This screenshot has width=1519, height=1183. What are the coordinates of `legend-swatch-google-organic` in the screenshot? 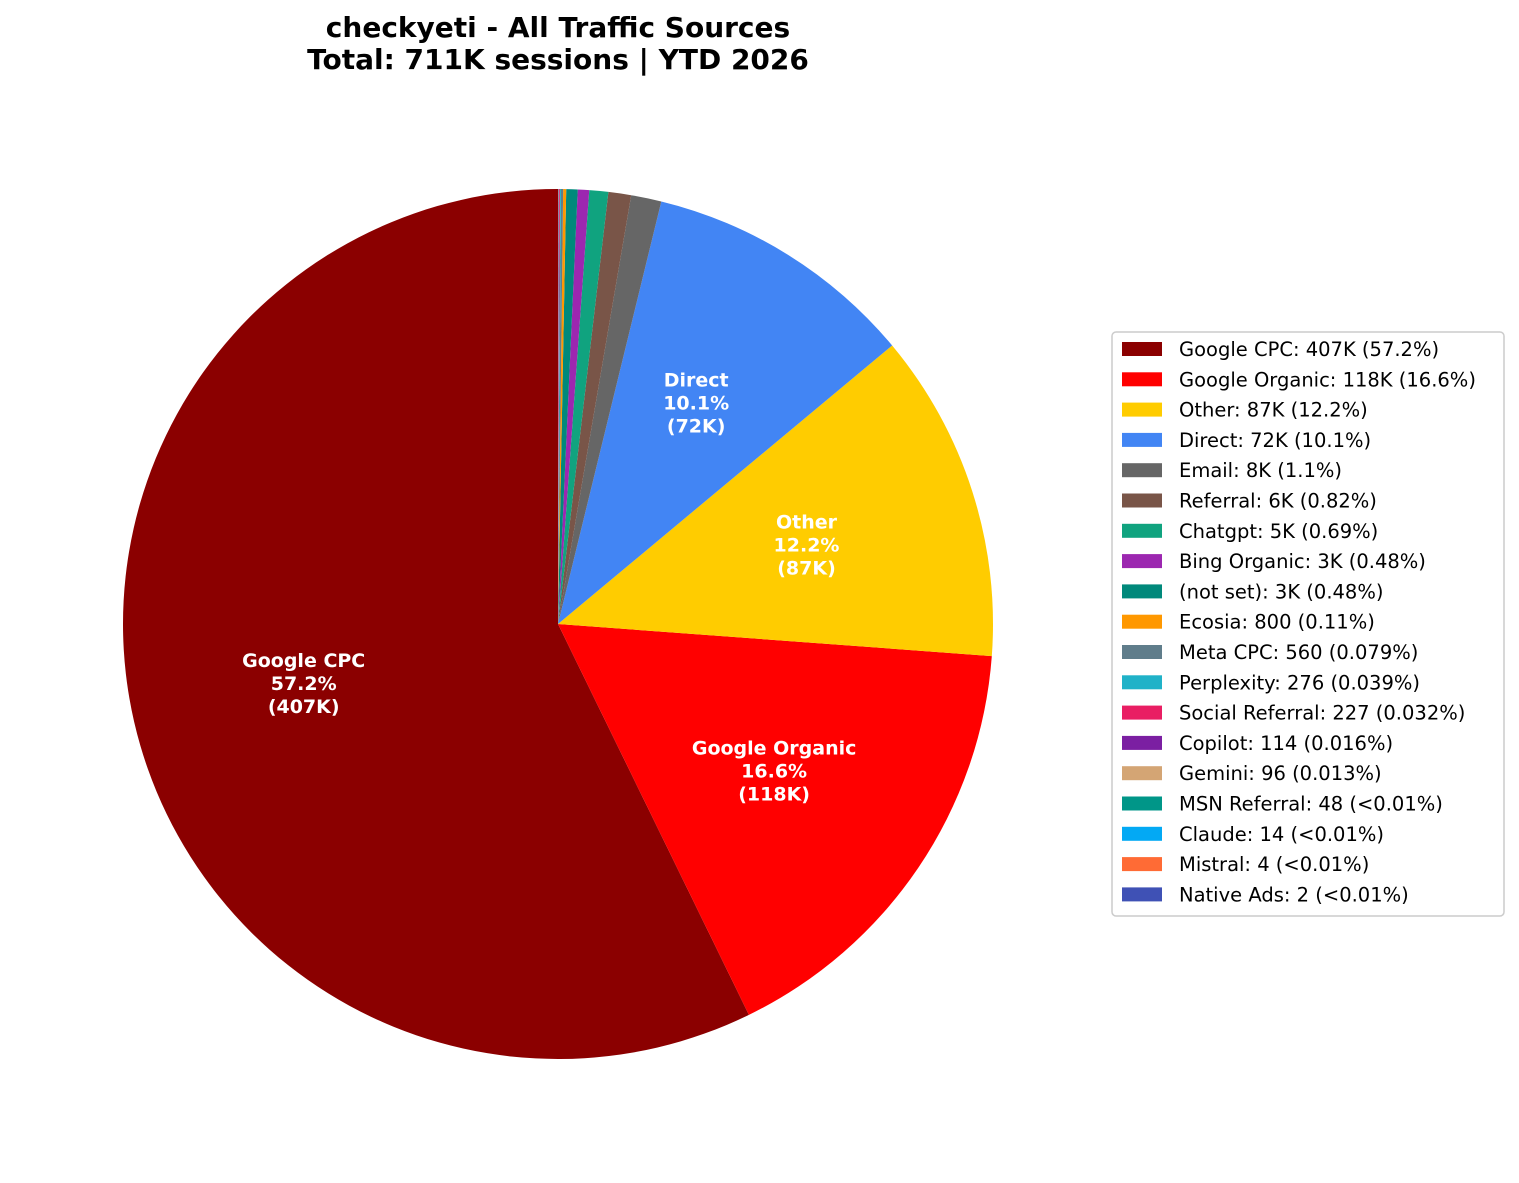 It's located at (1142, 379).